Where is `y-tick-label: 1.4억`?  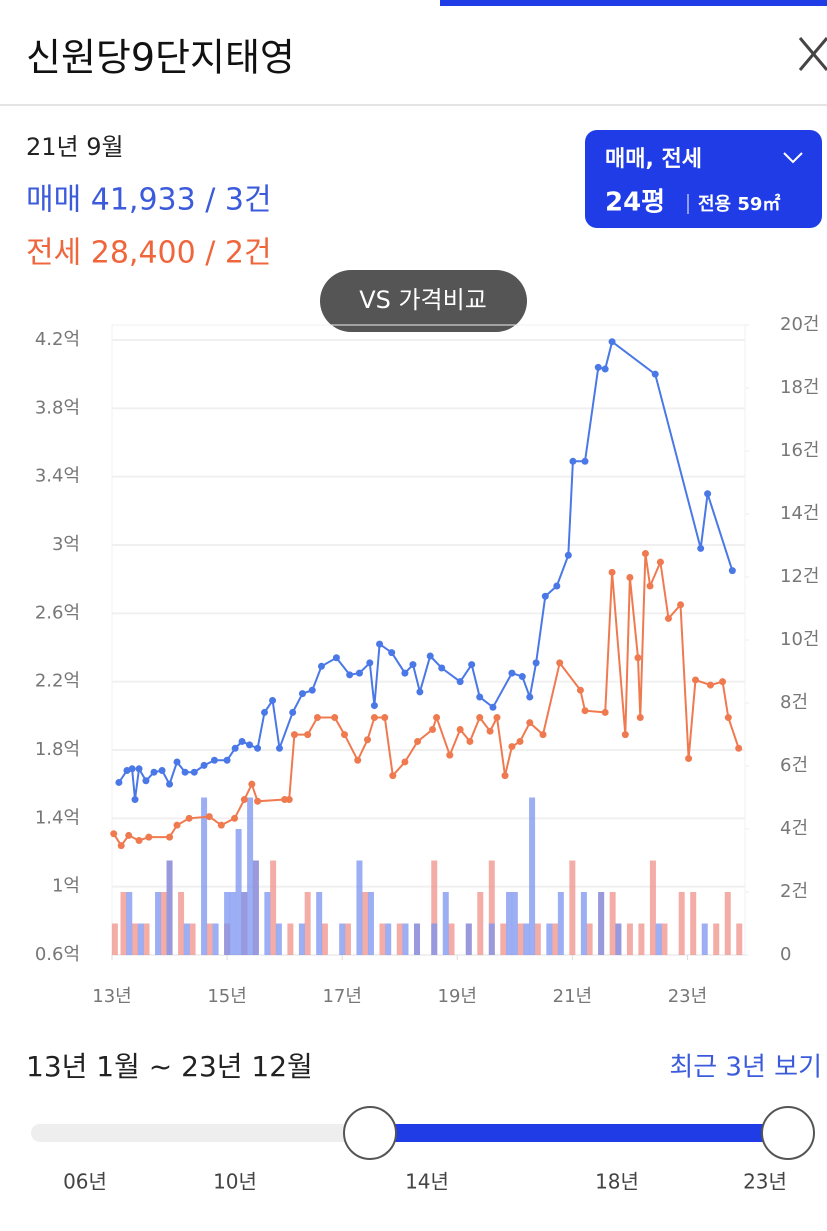
y-tick-label: 1.4억 is located at coordinates (57, 817).